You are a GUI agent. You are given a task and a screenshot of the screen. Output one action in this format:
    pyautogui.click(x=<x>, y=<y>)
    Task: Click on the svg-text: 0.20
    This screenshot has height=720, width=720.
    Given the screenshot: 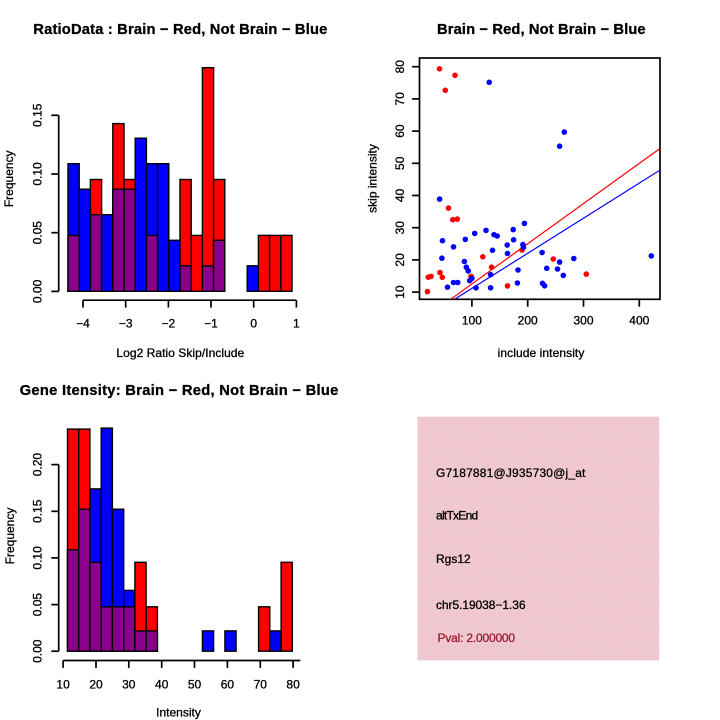 What is the action you would take?
    pyautogui.click(x=37, y=465)
    